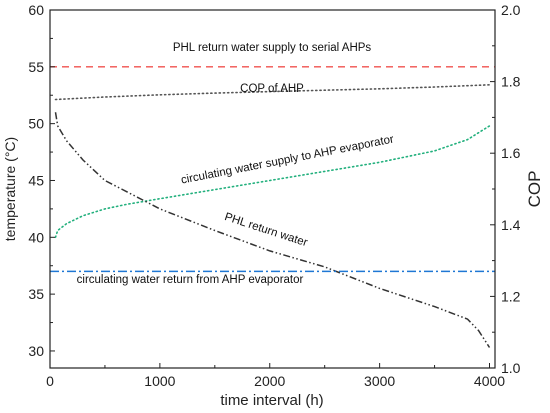 The height and width of the screenshot is (413, 550). What do you see at coordinates (272, 48) in the screenshot?
I see `annotation-phl-supply: PHL return water supply to serial AHPs` at bounding box center [272, 48].